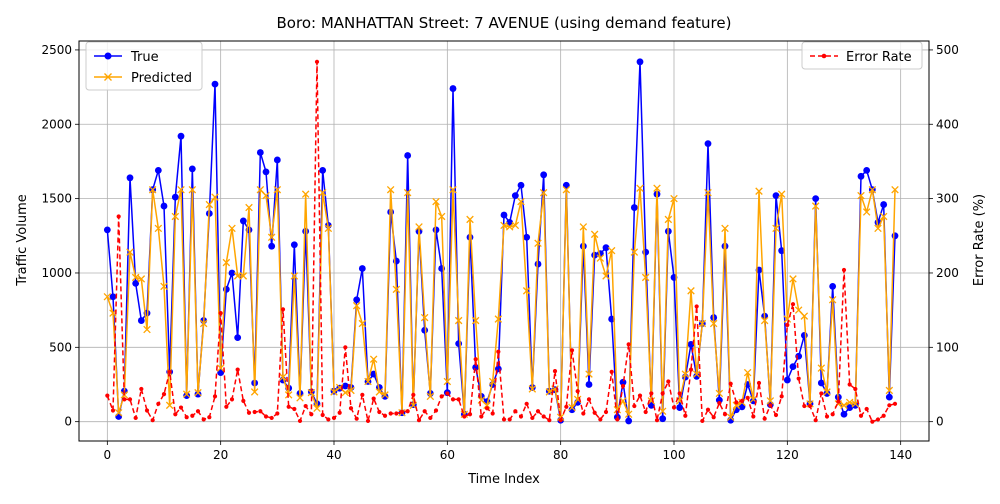 The height and width of the screenshot is (504, 1000). What do you see at coordinates (862, 55) in the screenshot?
I see `legend-error-rate: Error Rate` at bounding box center [862, 55].